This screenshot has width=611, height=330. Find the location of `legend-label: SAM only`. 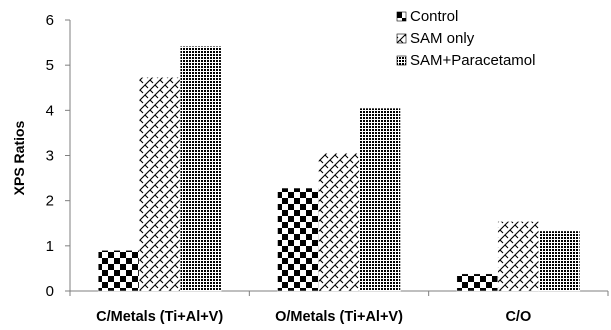

legend-label: SAM only is located at coordinates (442, 38).